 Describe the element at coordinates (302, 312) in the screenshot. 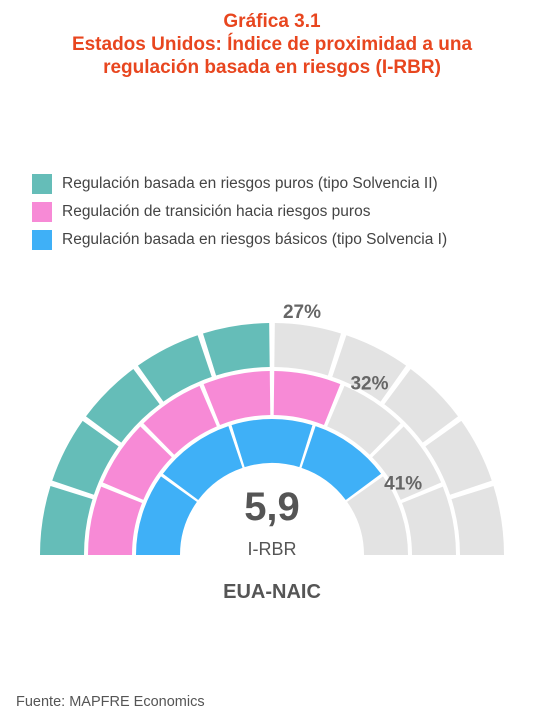

I see `percent-label-outer: 27%` at that location.